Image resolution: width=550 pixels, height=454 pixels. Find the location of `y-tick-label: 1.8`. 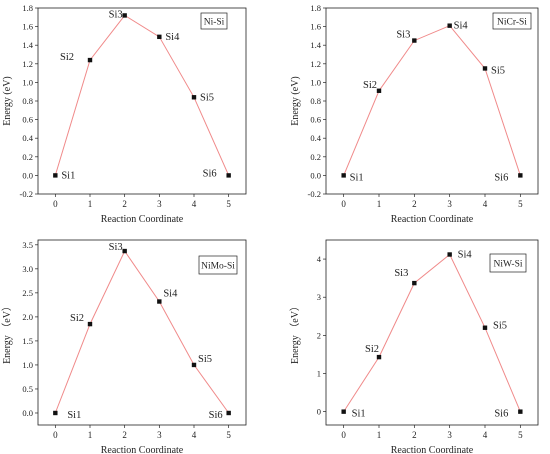

y-tick-label: 1.8 is located at coordinates (315, 8).